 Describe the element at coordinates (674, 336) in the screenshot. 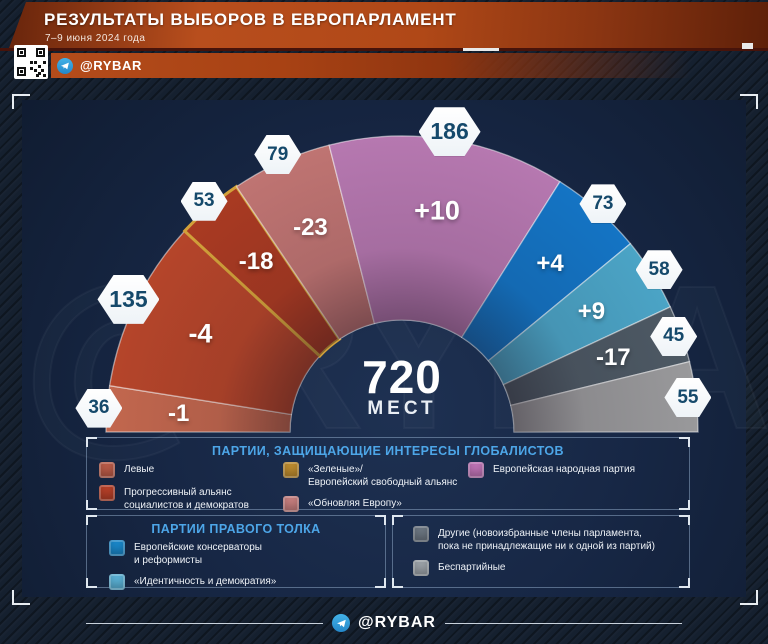

I see `seats-badge-8: 45` at that location.